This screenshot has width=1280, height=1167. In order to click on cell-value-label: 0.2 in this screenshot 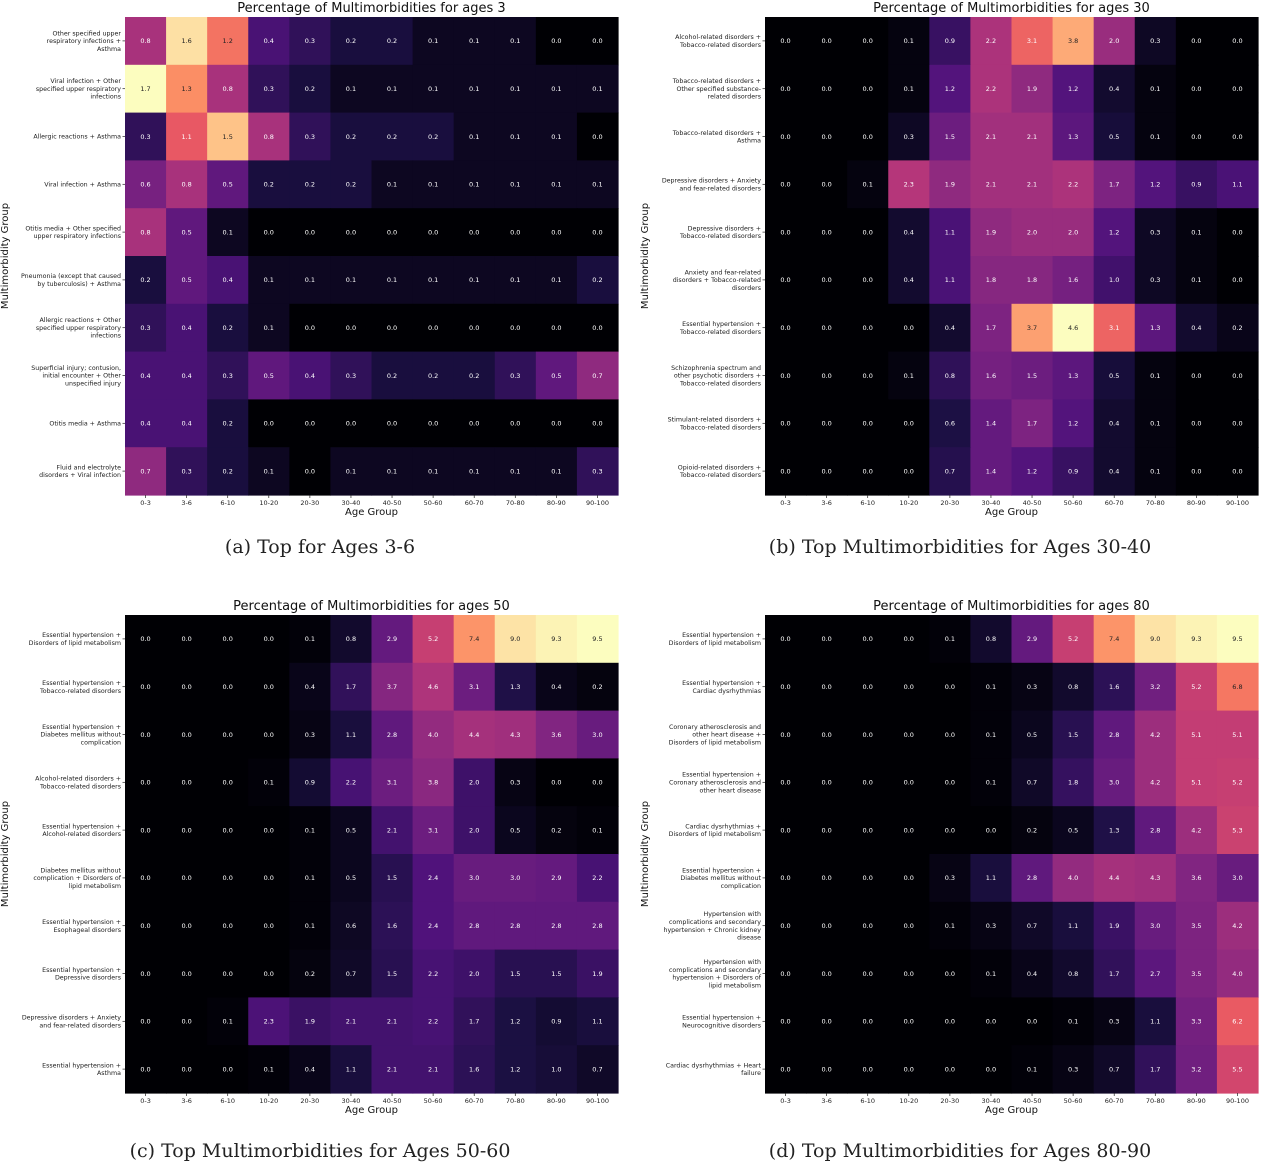, I will do `click(392, 137)`.